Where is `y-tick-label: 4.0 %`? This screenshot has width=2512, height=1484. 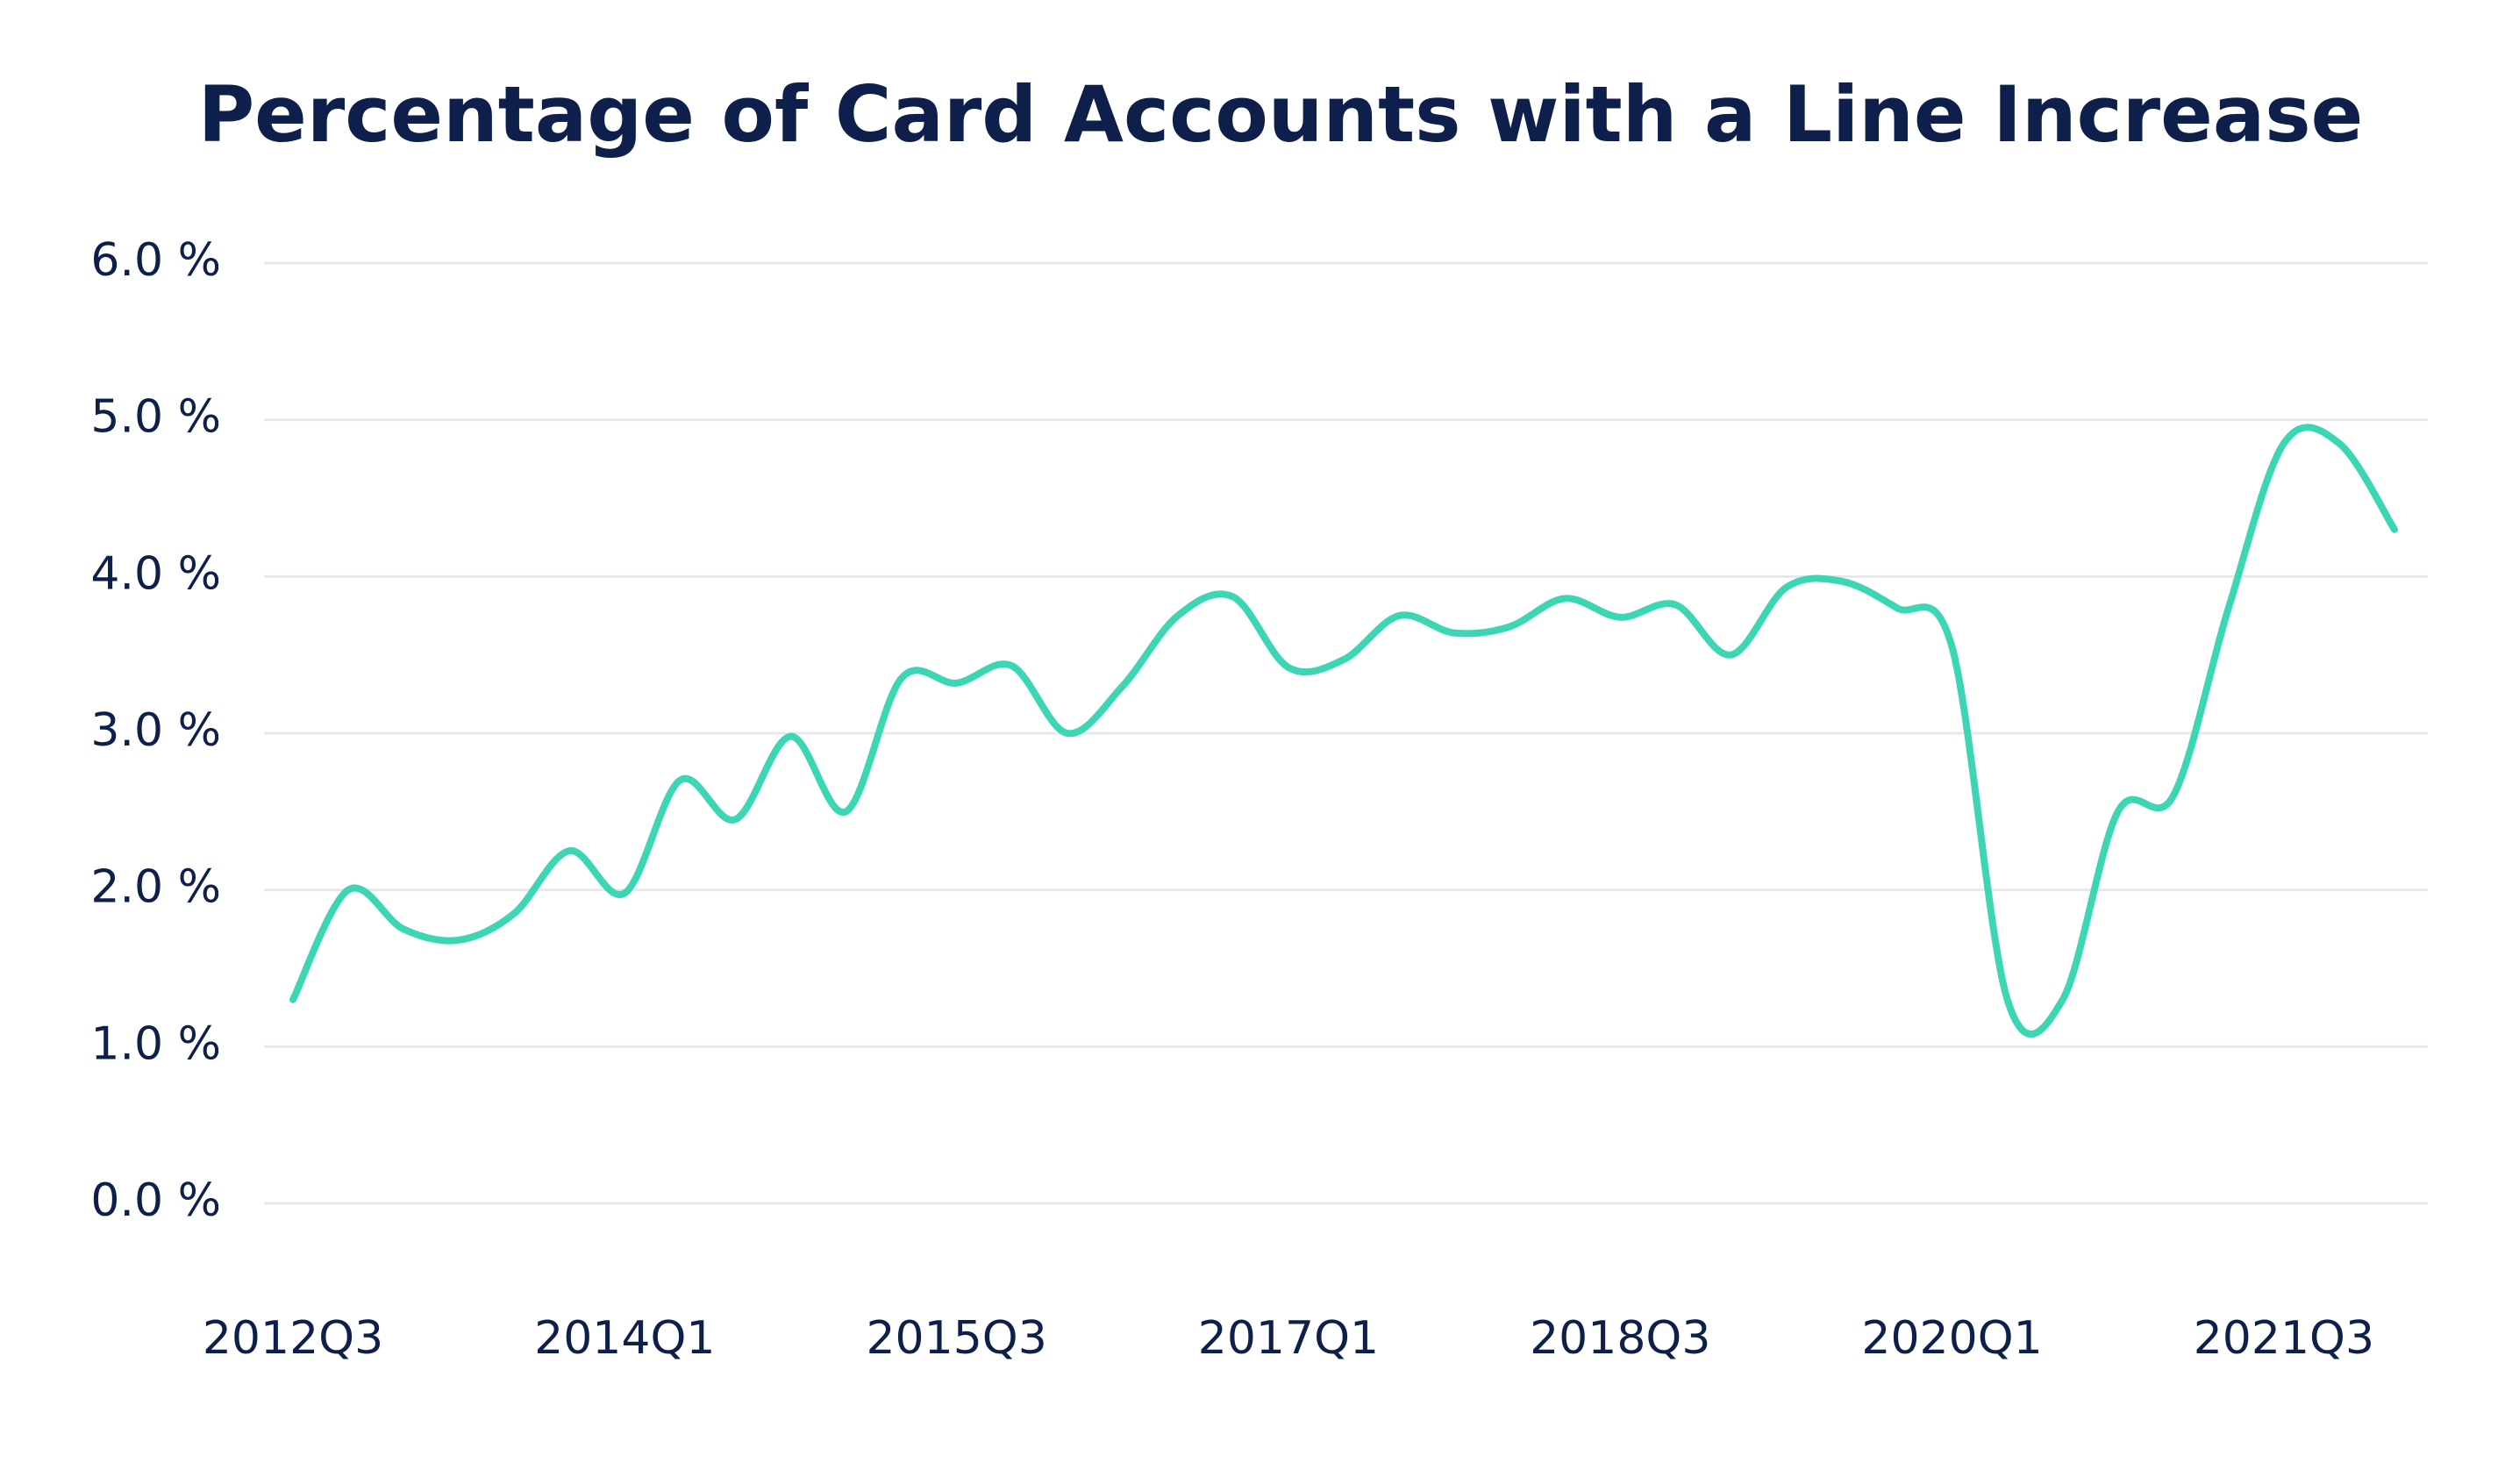 y-tick-label: 4.0 % is located at coordinates (155, 574).